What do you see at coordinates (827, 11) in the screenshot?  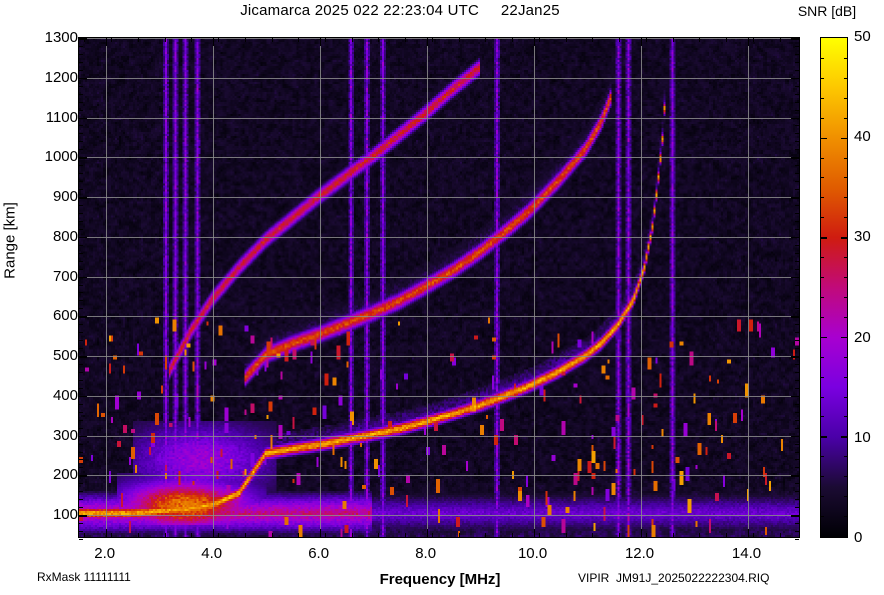 I see `colorbar-title: SNR [dB]` at bounding box center [827, 11].